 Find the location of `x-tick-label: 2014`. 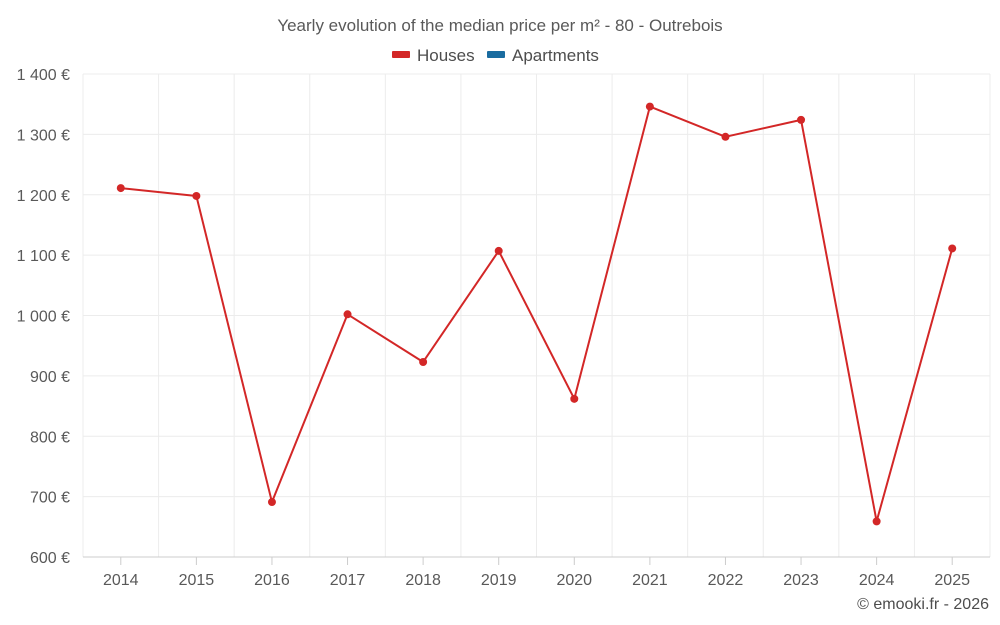

x-tick-label: 2014 is located at coordinates (121, 580).